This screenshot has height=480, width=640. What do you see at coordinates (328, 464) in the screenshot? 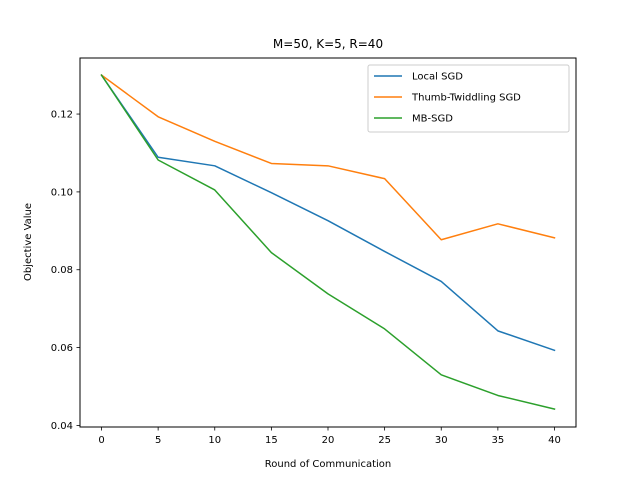
I see `x-axis-label: Round of Communication` at bounding box center [328, 464].